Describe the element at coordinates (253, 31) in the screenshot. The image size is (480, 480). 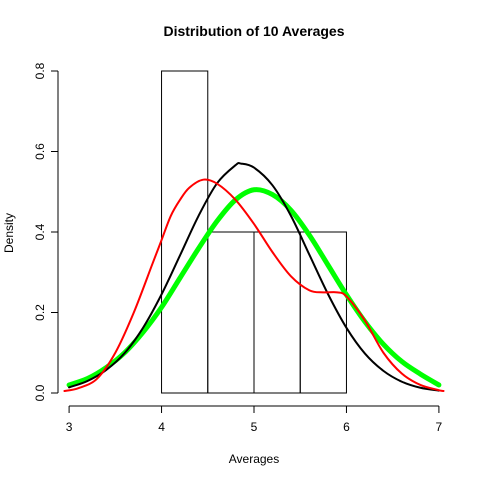
I see `chart-title: Distribution of 10 Averages` at that location.